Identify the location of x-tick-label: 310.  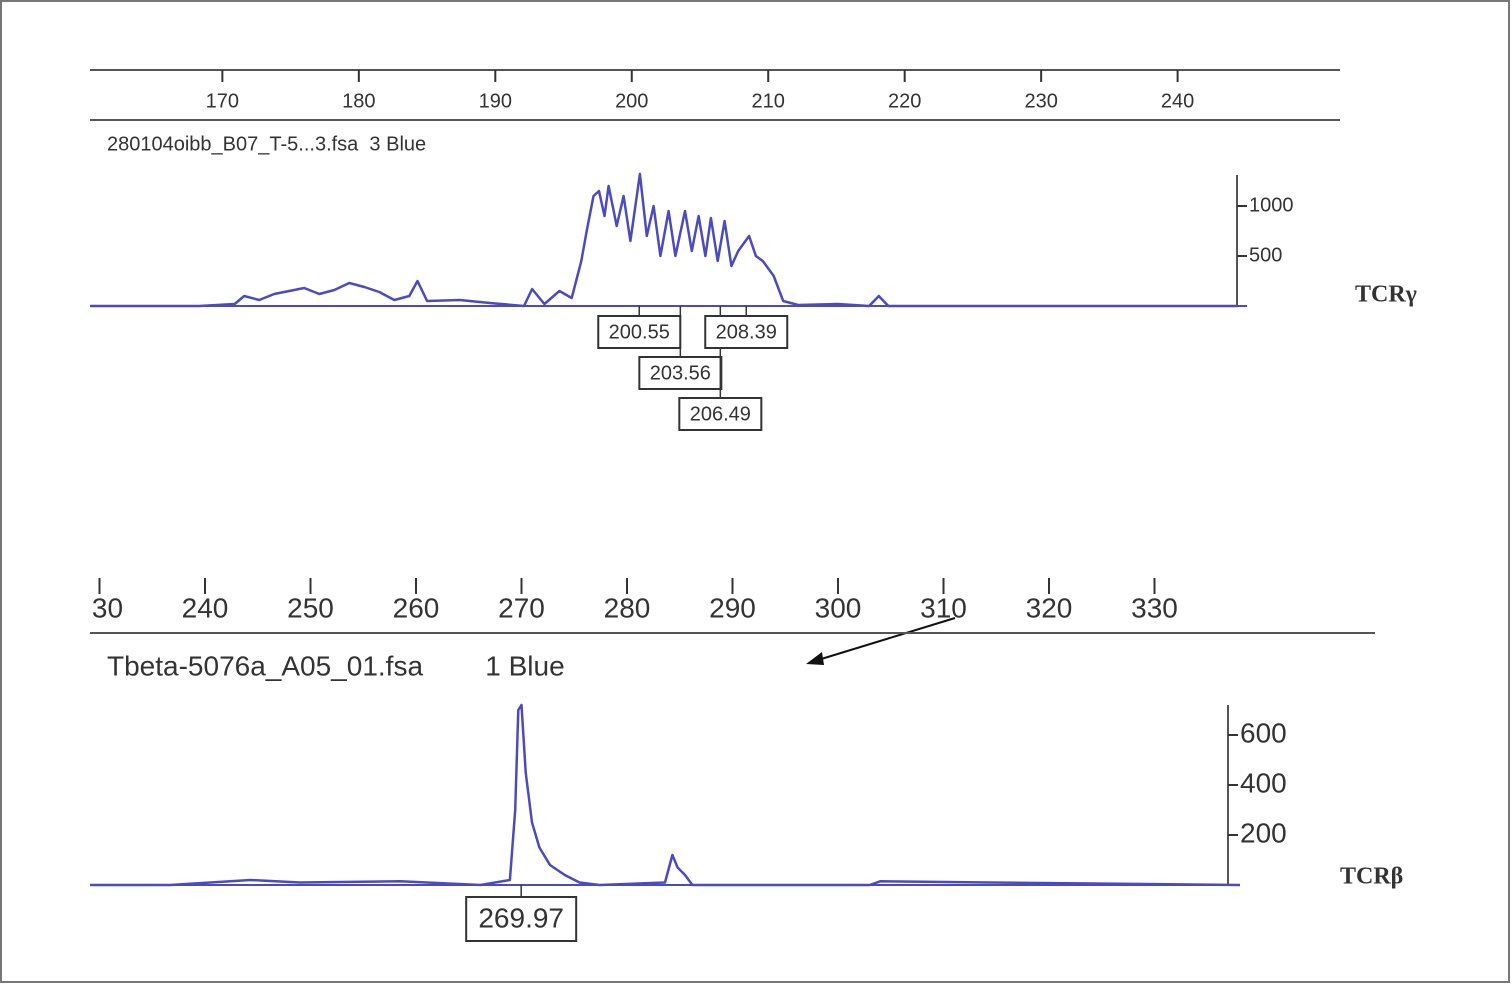
(943, 607).